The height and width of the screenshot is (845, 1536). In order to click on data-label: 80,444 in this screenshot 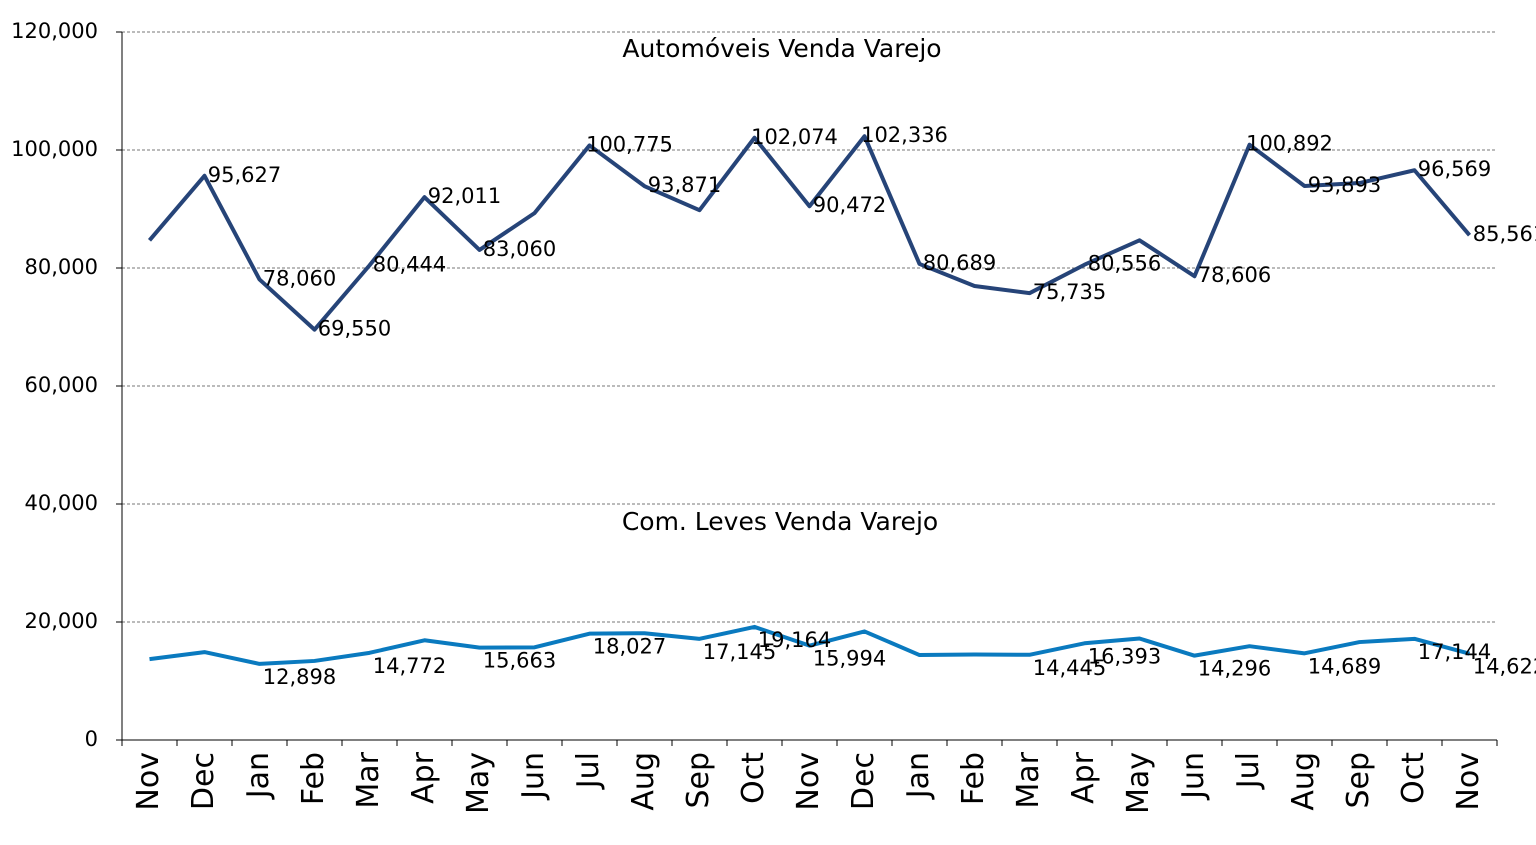, I will do `click(409, 264)`.